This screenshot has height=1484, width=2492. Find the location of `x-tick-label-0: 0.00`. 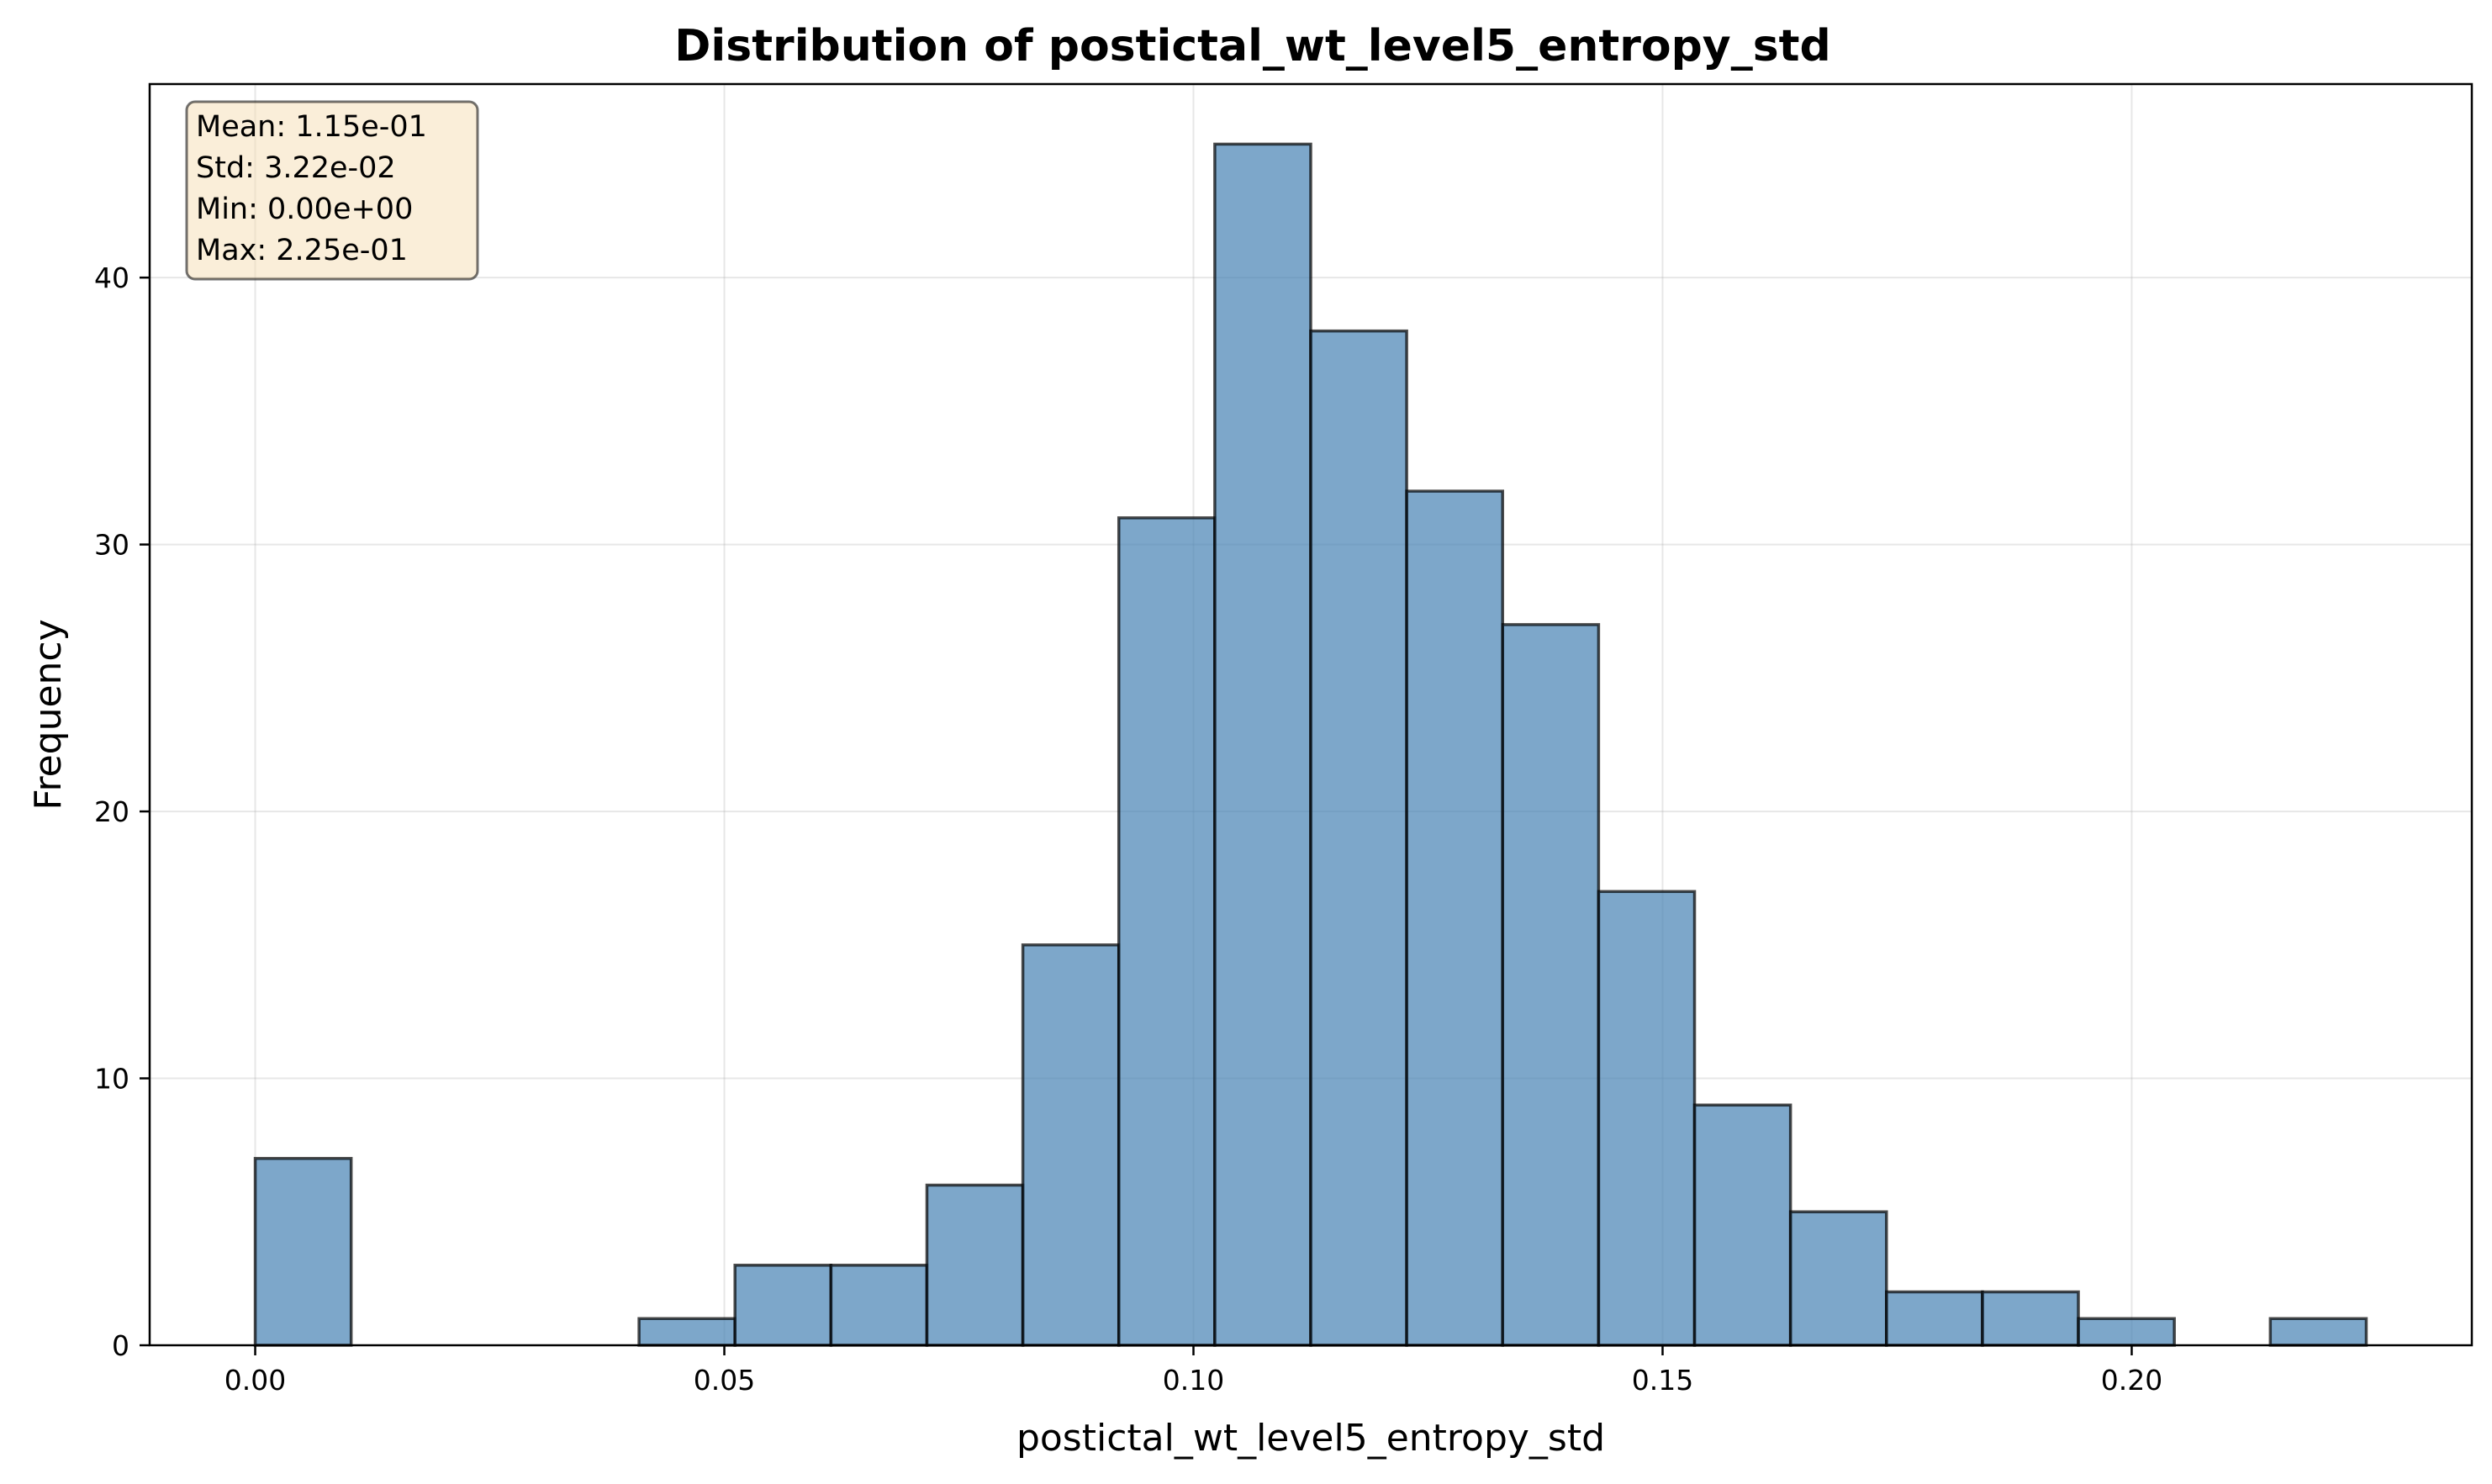

x-tick-label-0: 0.00 is located at coordinates (255, 1380).